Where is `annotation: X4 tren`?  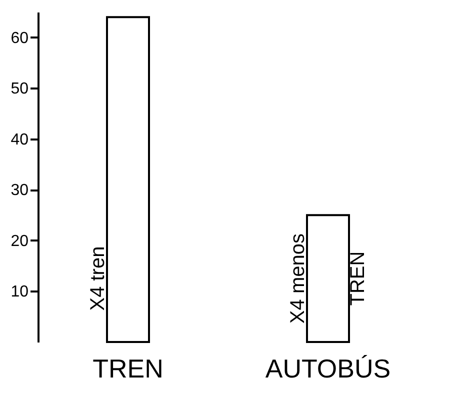
annotation: X4 tren is located at coordinates (98, 278).